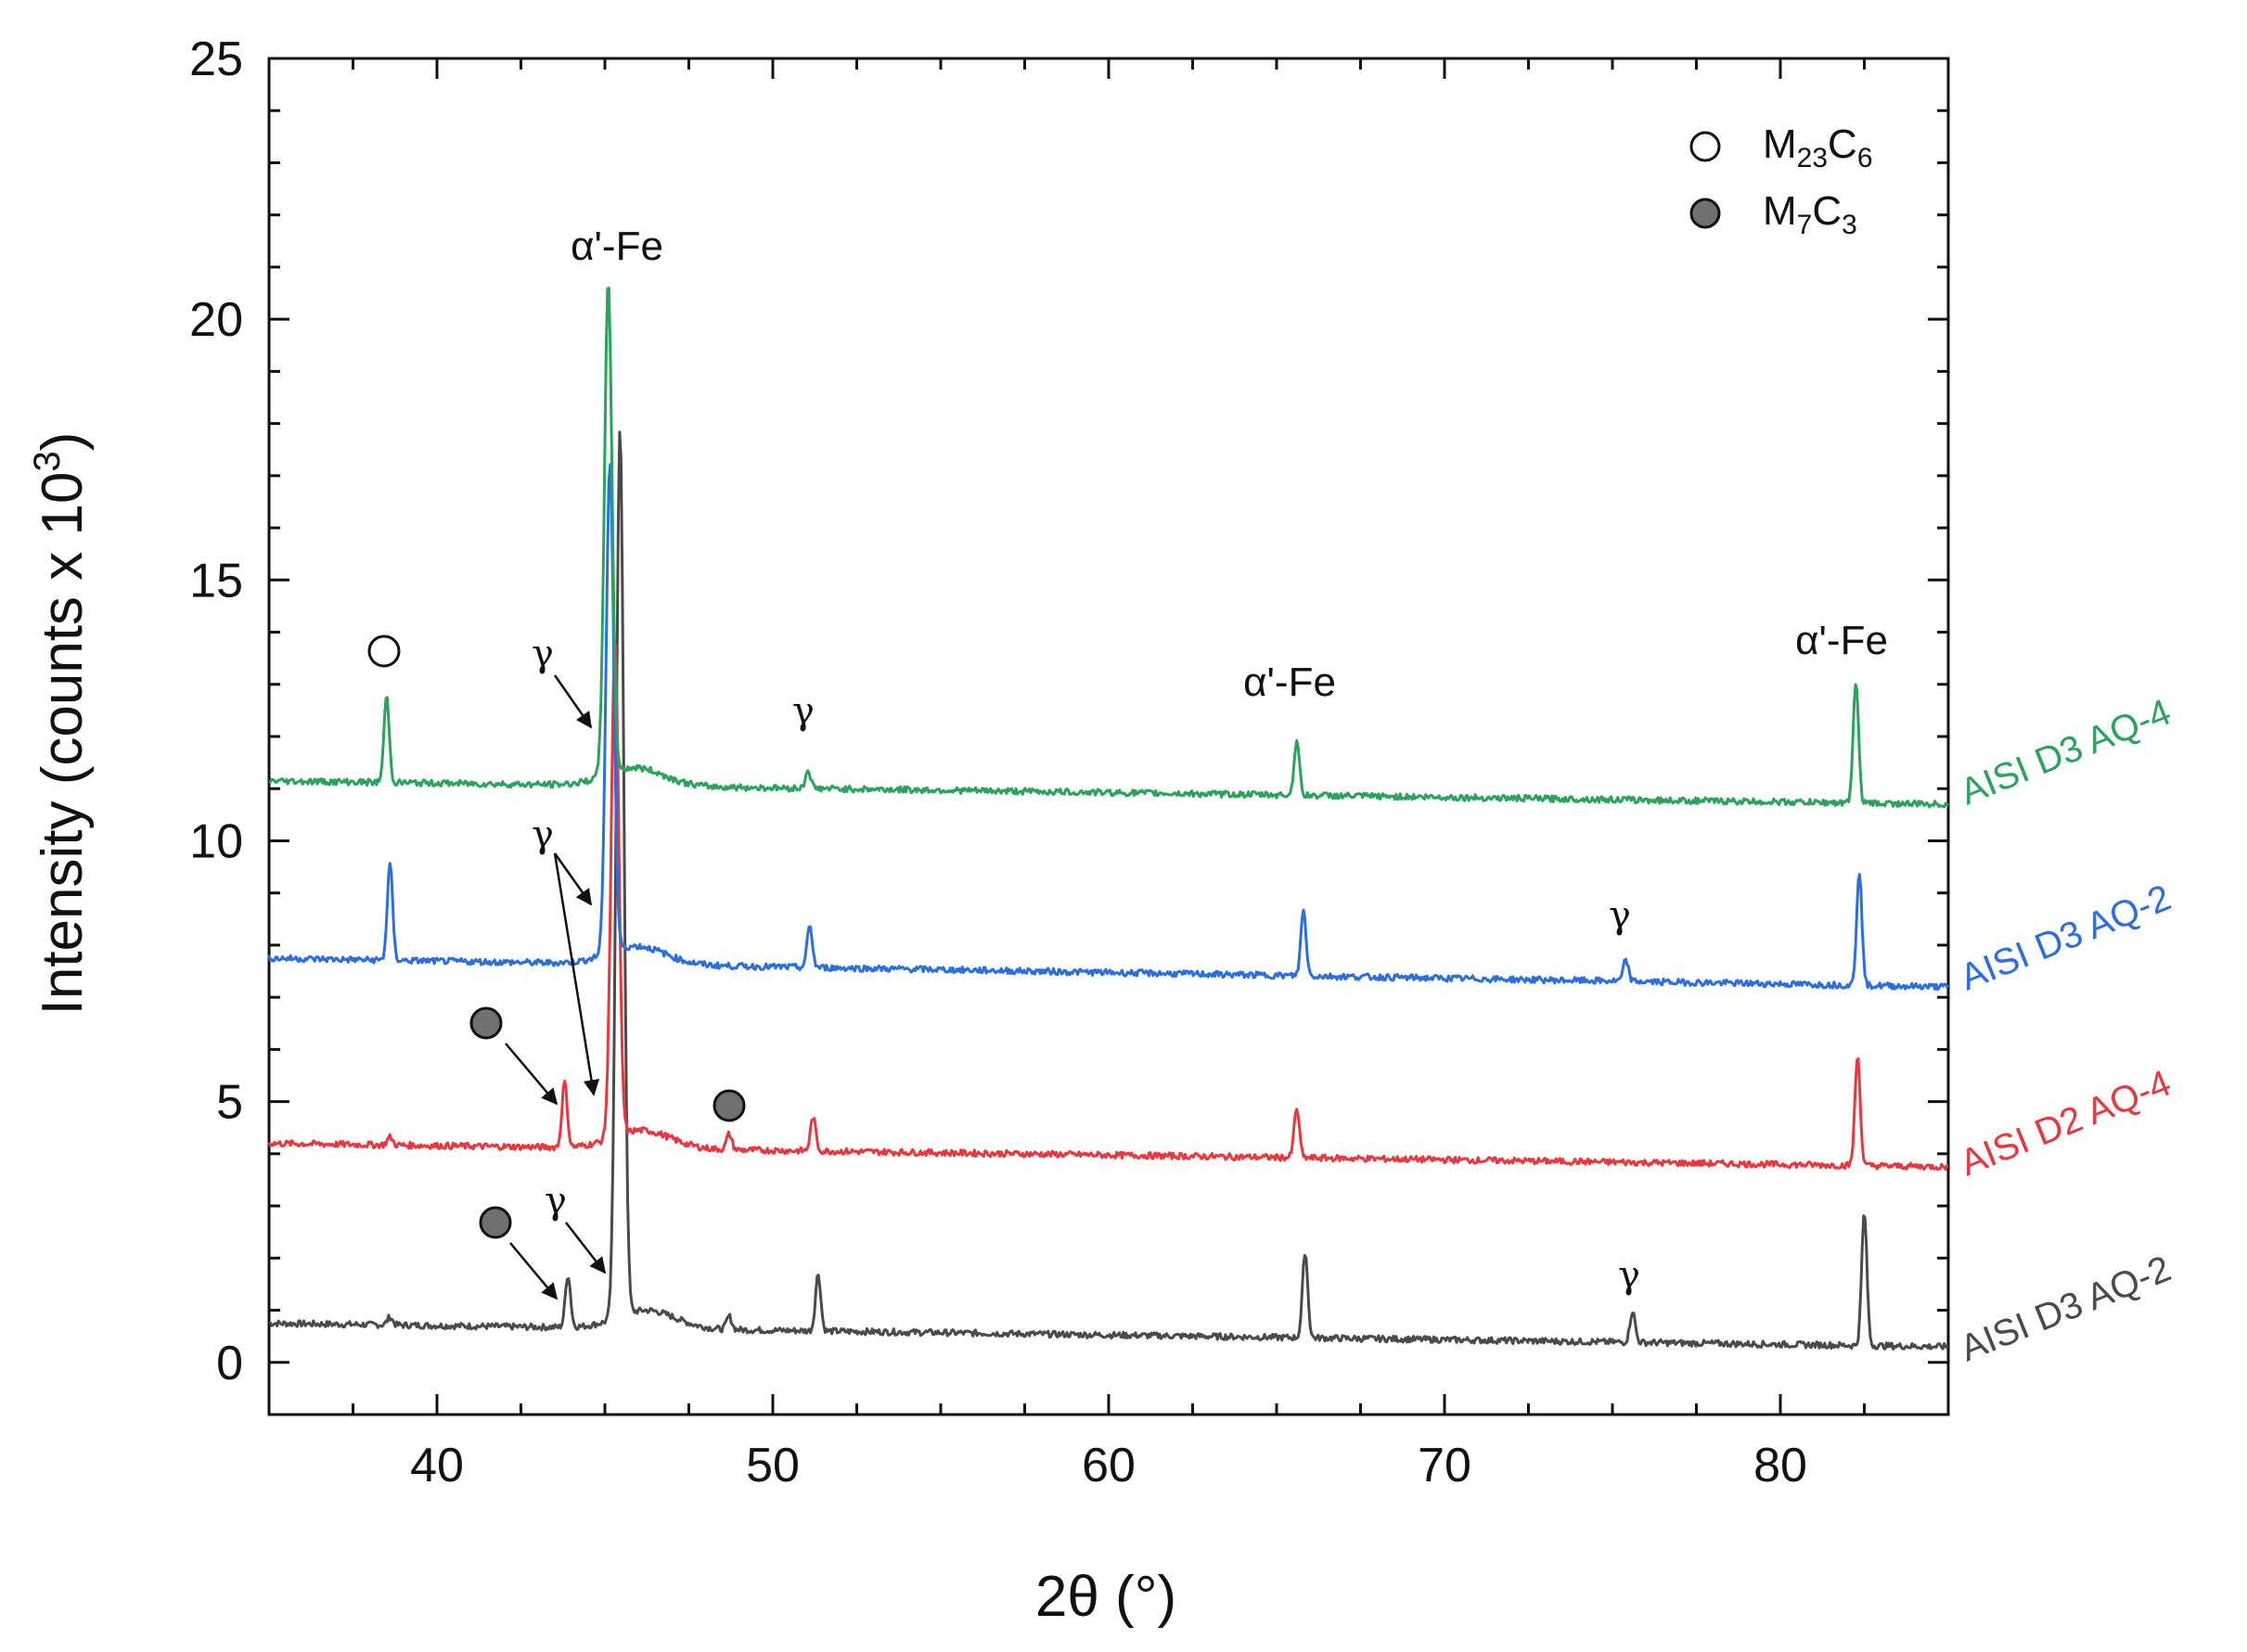 This screenshot has height=1652, width=2247. I want to click on y-axis-title: Intensity (counts x 103), so click(61, 724).